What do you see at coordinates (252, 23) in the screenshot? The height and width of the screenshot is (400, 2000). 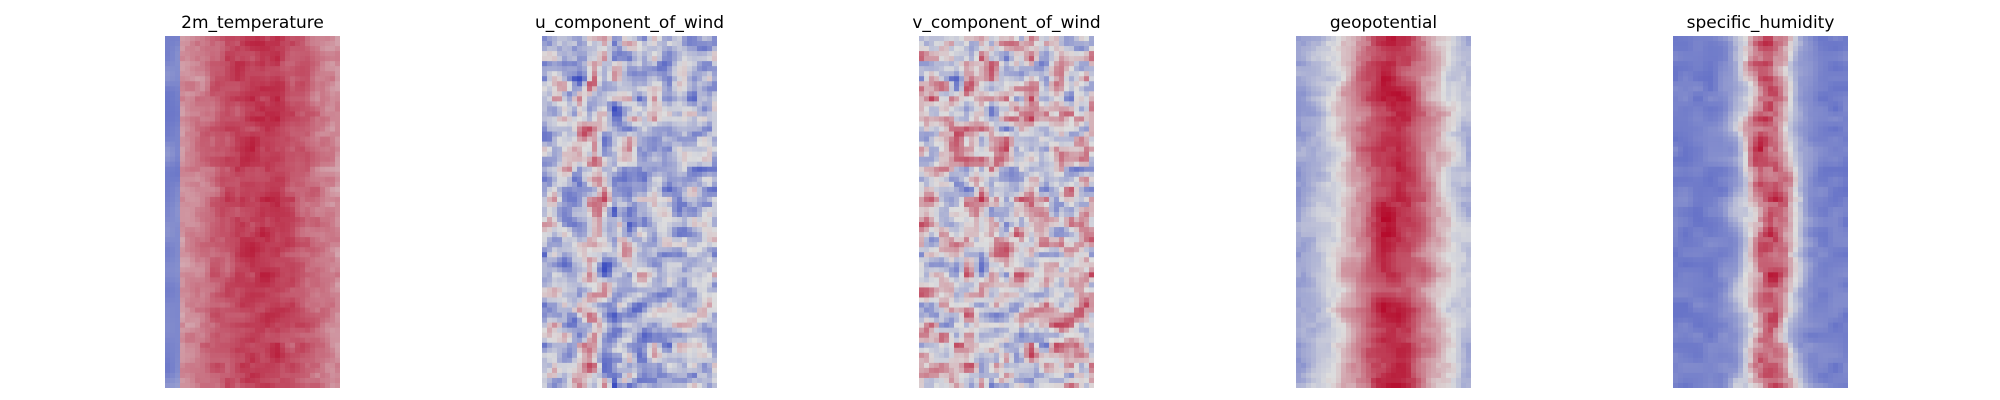 I see `panel-title: 2m_temperature` at bounding box center [252, 23].